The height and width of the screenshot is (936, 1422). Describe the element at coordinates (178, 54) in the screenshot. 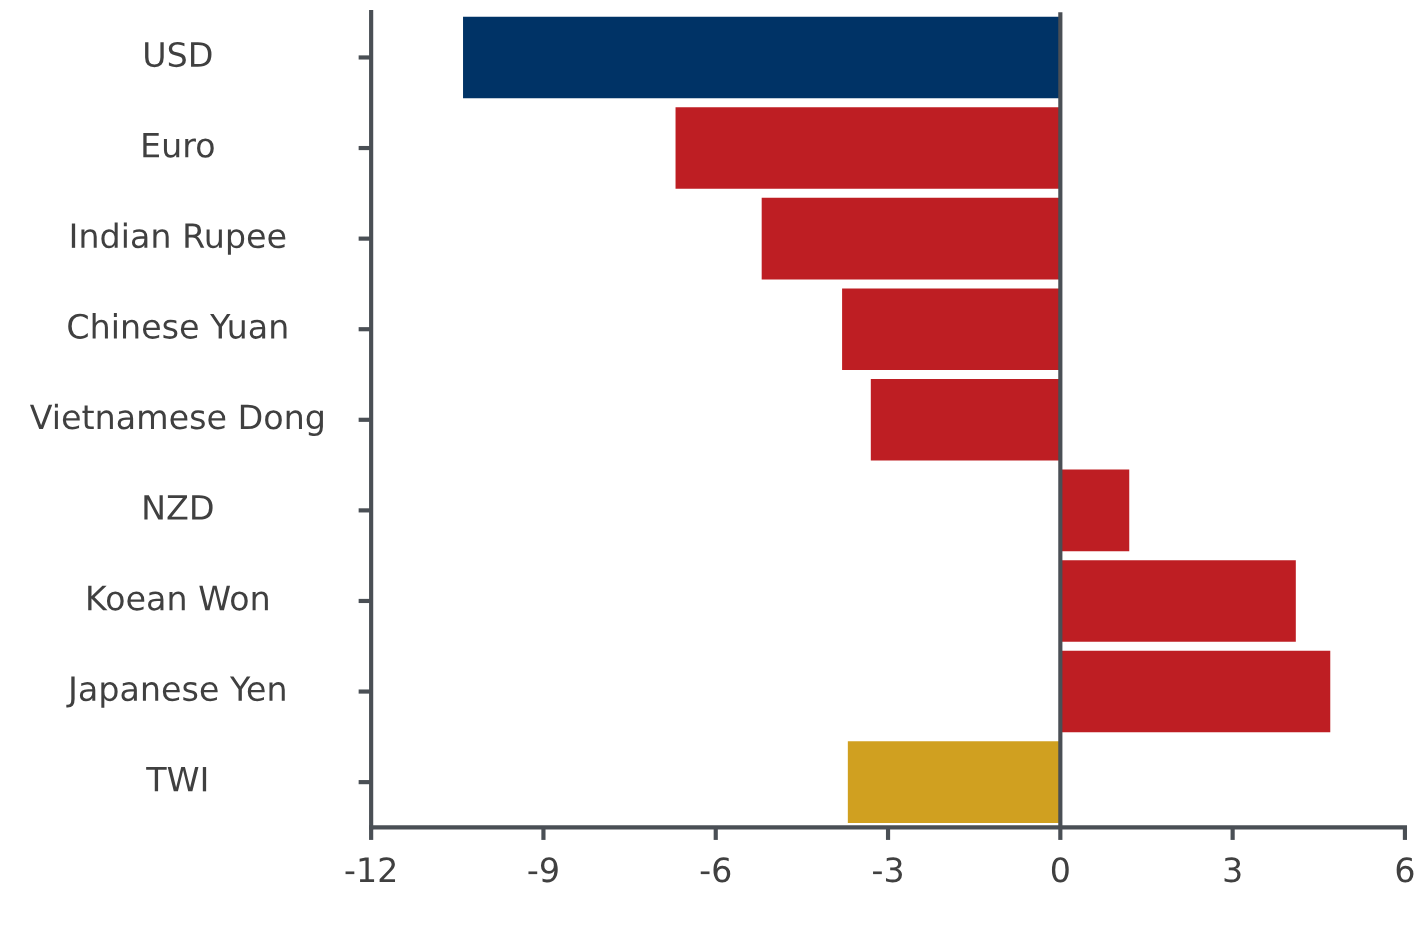

I see `y-tick-label: USD` at that location.